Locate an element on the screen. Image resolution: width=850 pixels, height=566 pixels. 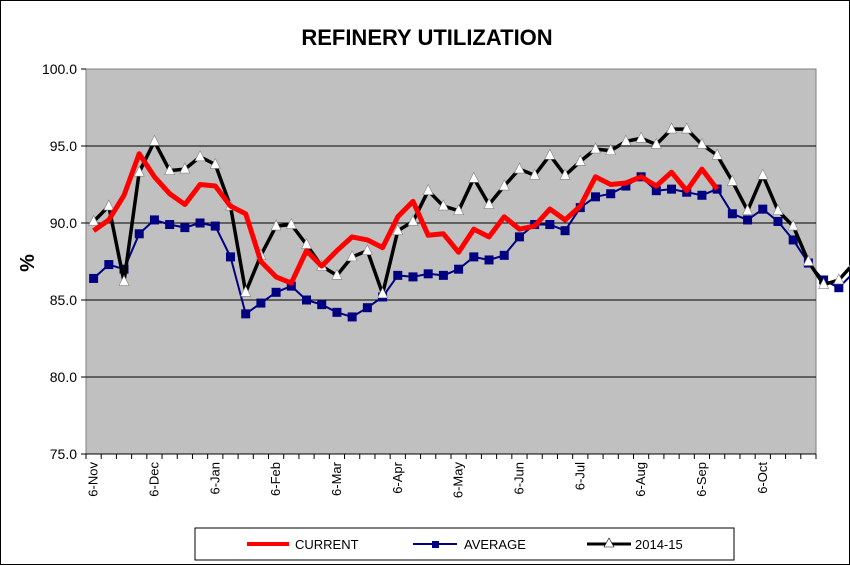
x-tick-label: 6-Aug is located at coordinates (640, 479).